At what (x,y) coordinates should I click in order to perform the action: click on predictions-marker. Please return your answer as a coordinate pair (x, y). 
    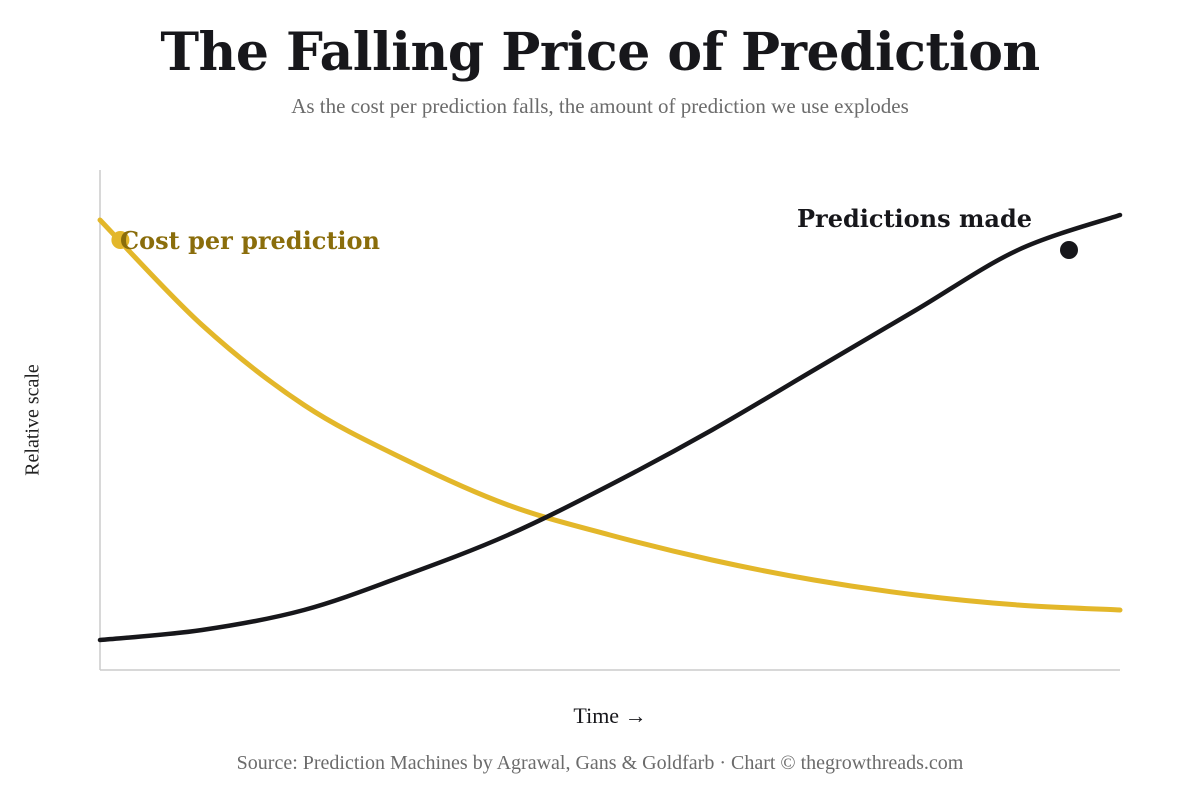
    Looking at the image, I should click on (1069, 250).